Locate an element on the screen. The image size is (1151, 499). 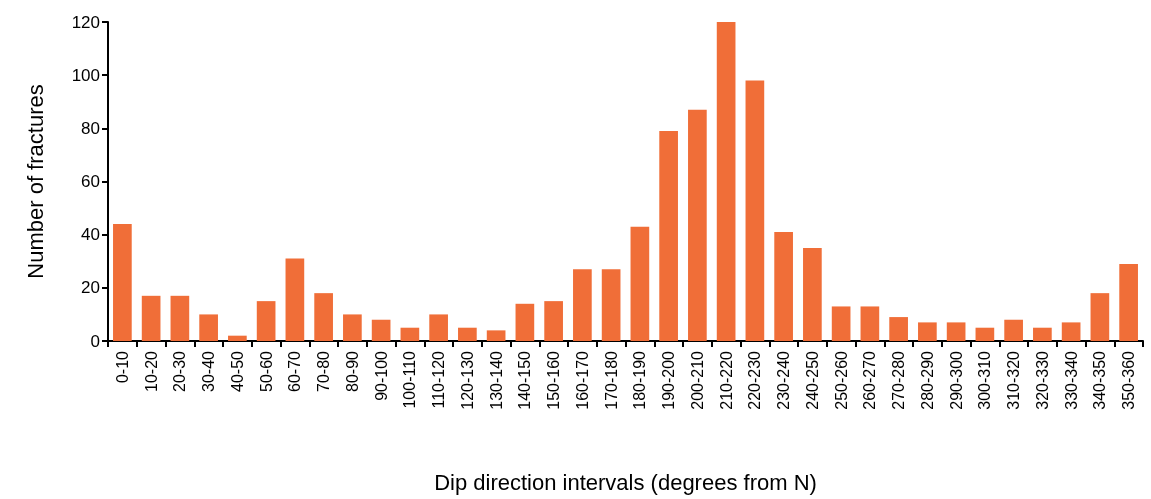
x-tick-label: 290-300 is located at coordinates (956, 380).